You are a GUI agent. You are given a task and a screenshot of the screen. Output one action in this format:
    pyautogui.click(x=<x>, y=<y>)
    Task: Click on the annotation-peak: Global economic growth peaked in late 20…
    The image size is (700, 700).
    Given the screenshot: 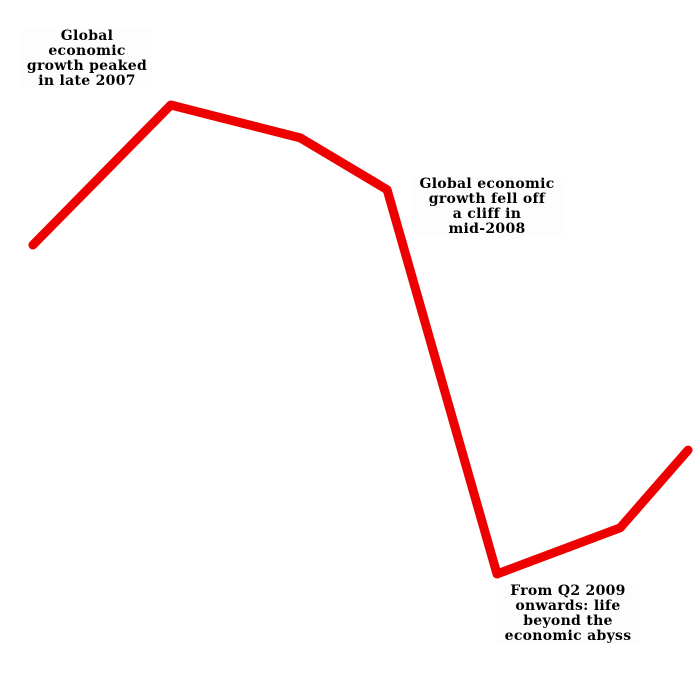 What is the action you would take?
    pyautogui.click(x=87, y=59)
    